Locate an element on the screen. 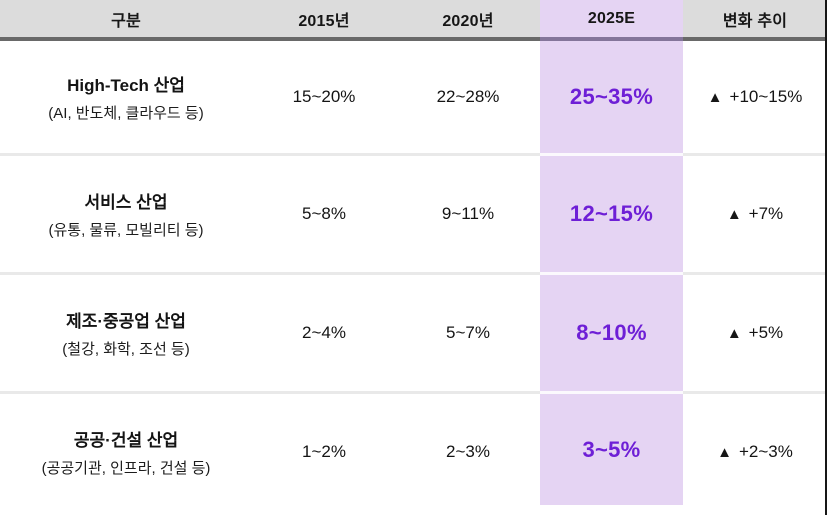 The width and height of the screenshot is (827, 515). category-title: High-Tech 산업 is located at coordinates (126, 85).